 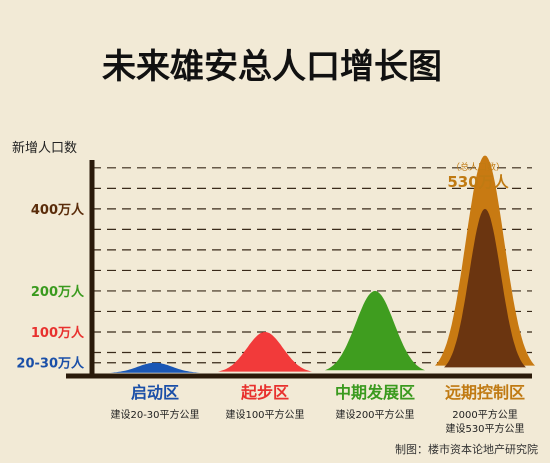 I want to click on category-name: 起步区, so click(x=264, y=392).